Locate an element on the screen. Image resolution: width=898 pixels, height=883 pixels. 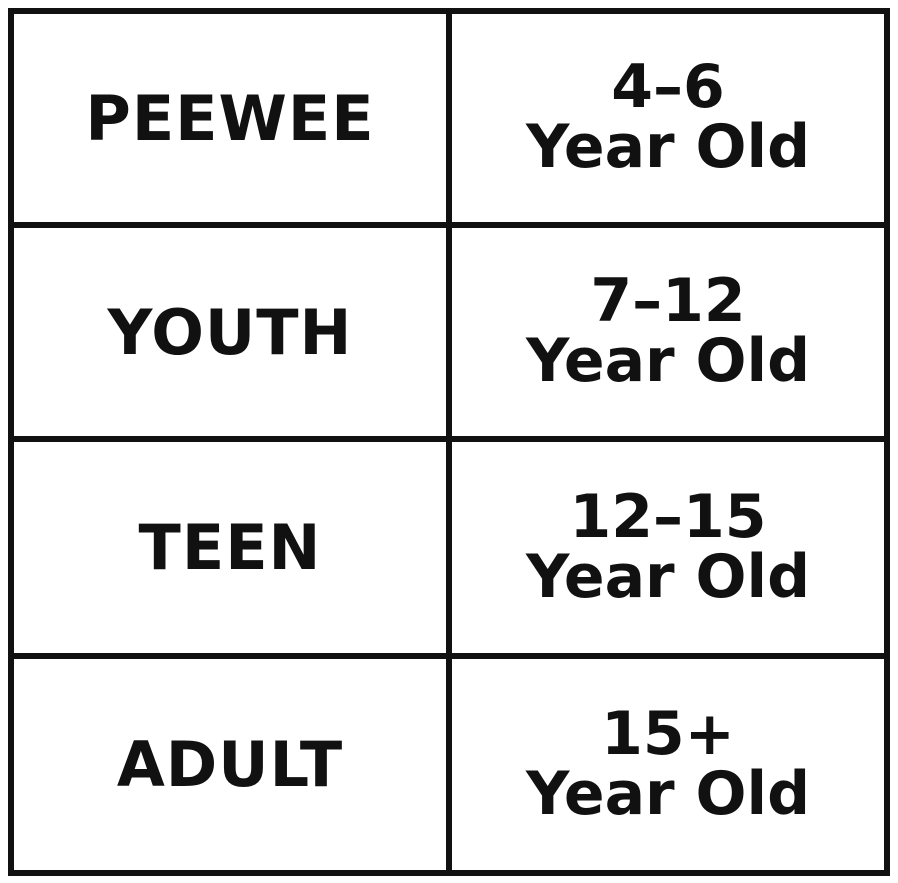
age-range-cell: 7–12 Year Old is located at coordinates (668, 335).